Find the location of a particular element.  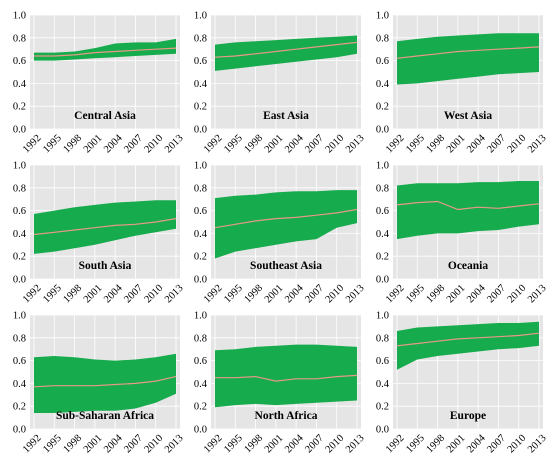

panel-title: Southeast Asia is located at coordinates (286, 266).